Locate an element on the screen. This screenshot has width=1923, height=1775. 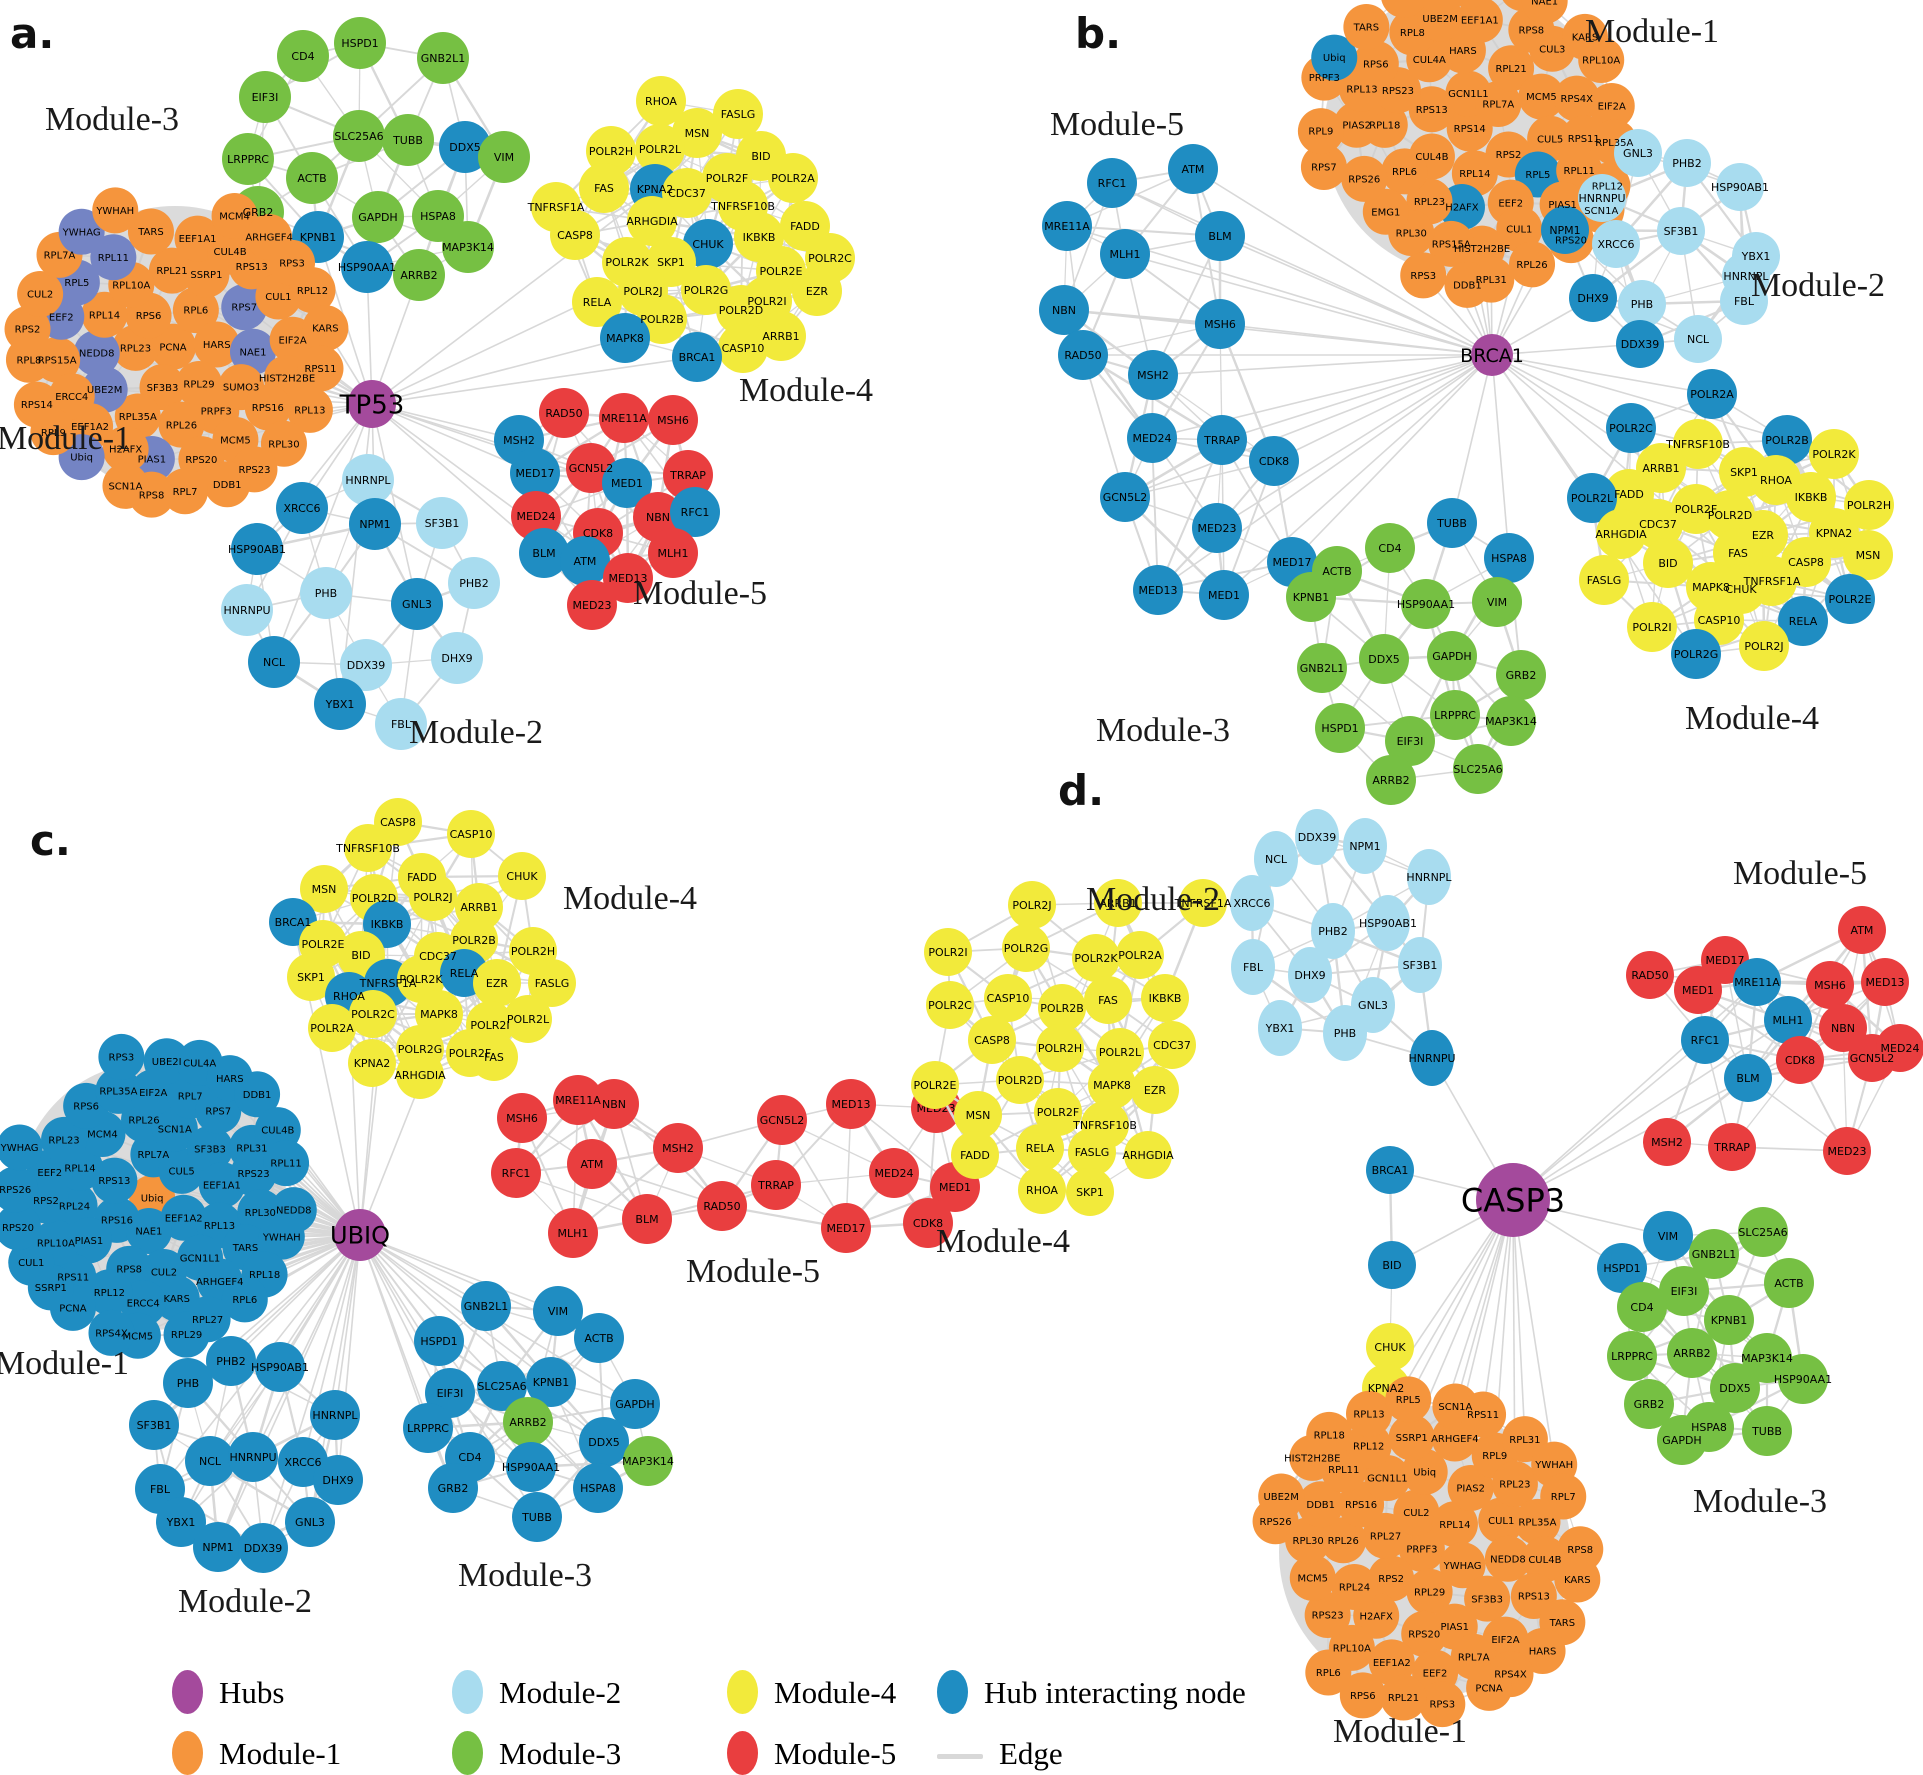
node-POLR2C is located at coordinates (950, 1005).